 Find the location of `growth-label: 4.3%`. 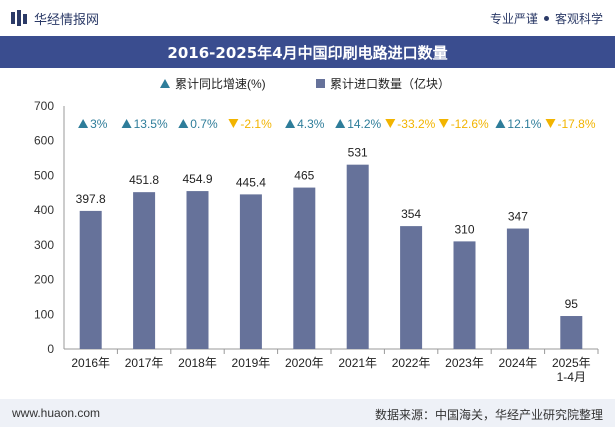

growth-label: 4.3% is located at coordinates (311, 124).